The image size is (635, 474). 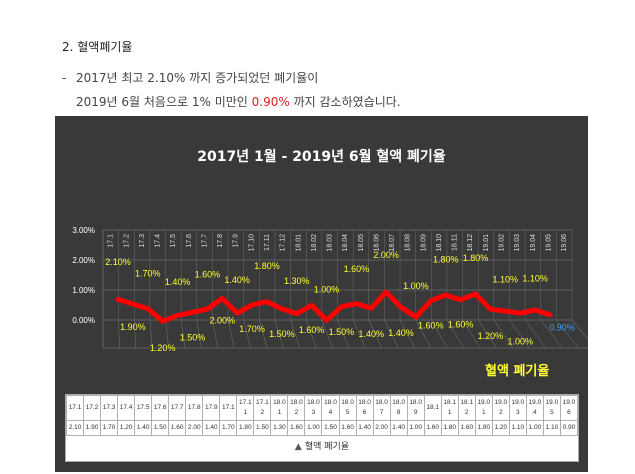 What do you see at coordinates (455, 242) in the screenshot?
I see `category-label: 18.11` at bounding box center [455, 242].